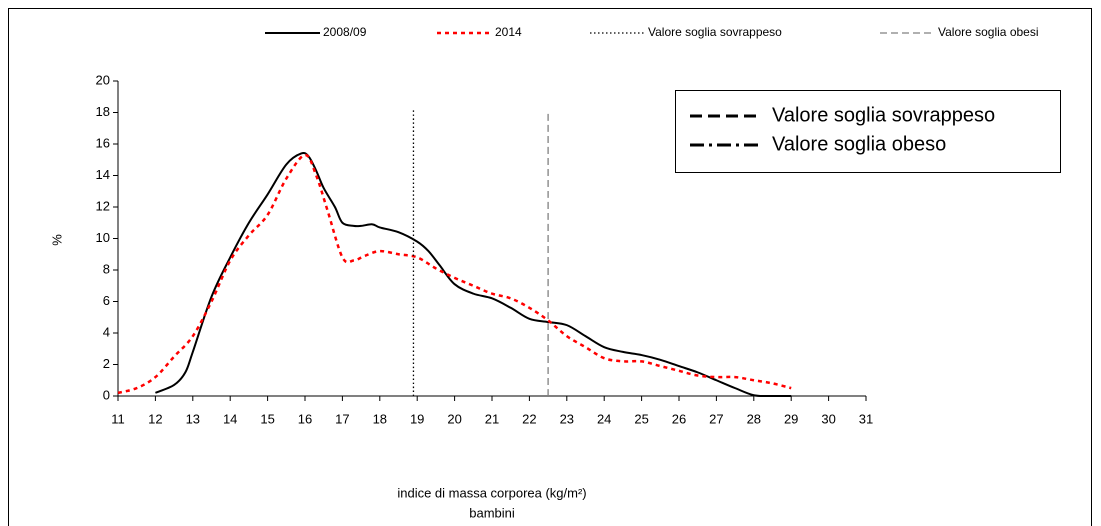  What do you see at coordinates (508, 32) in the screenshot?
I see `legend-label: 2014` at bounding box center [508, 32].